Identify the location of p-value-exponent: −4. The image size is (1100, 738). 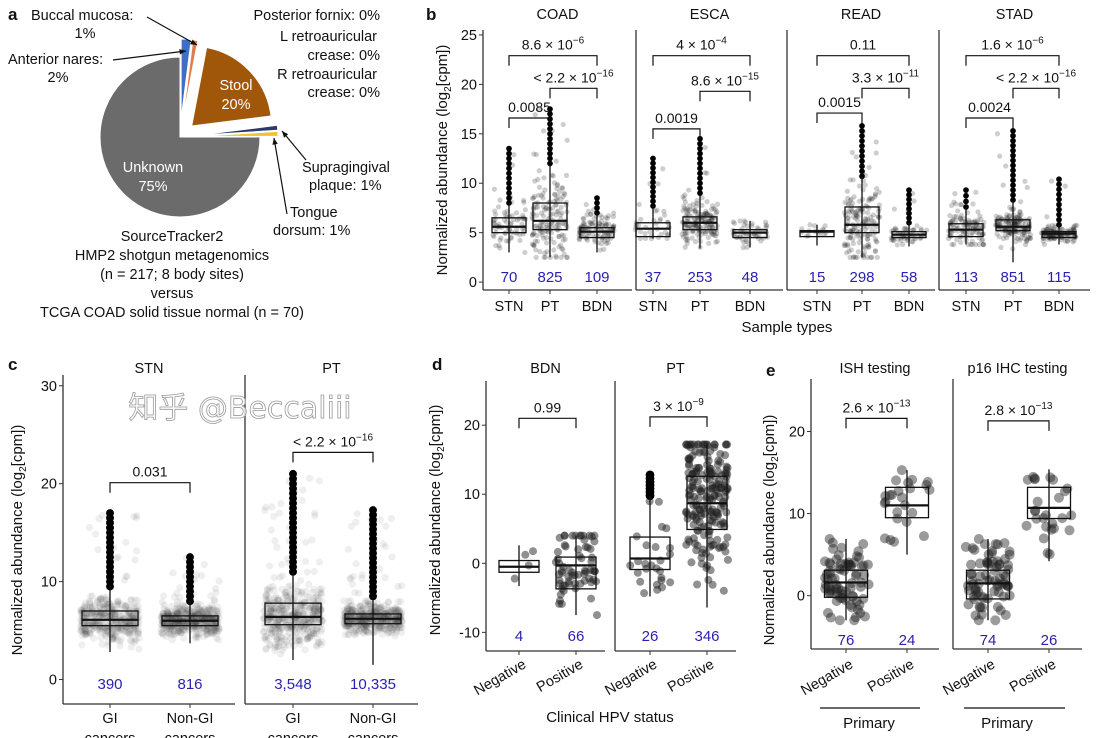
(721, 41).